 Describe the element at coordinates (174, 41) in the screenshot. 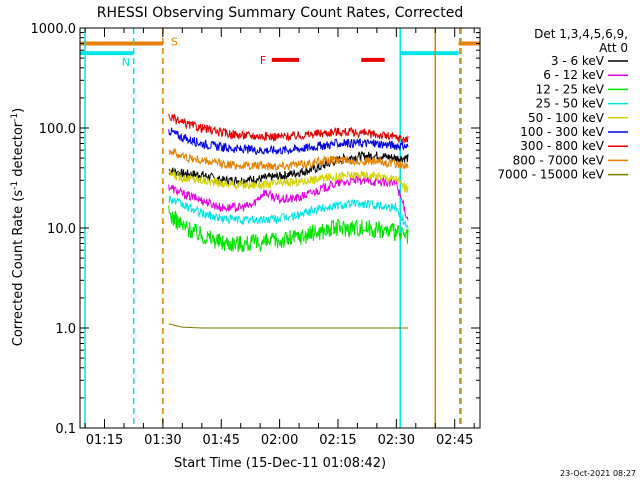

I see `flag-label: S` at that location.